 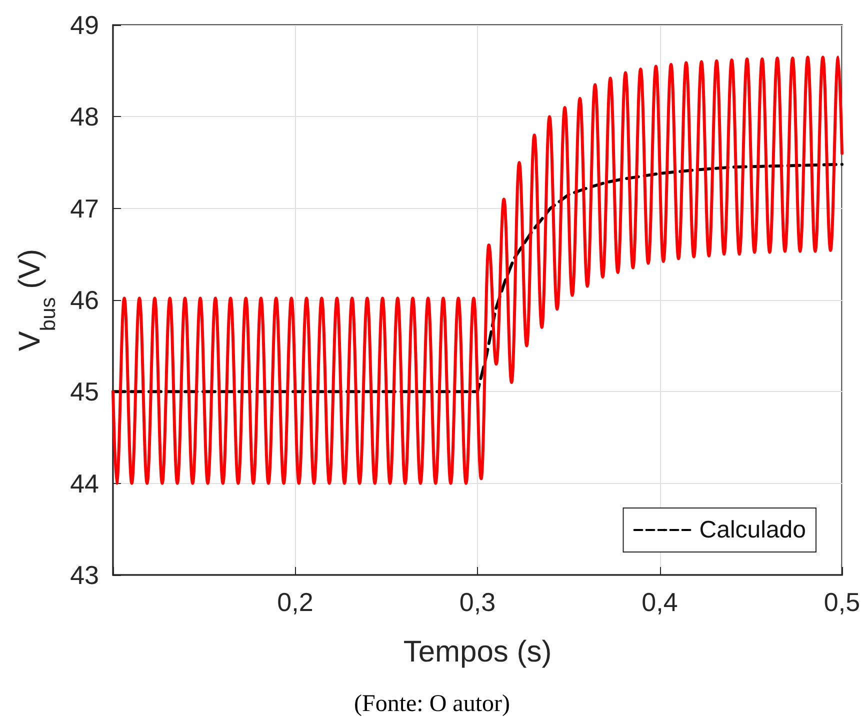 What do you see at coordinates (84, 117) in the screenshot?
I see `y-tick-label: 48` at bounding box center [84, 117].